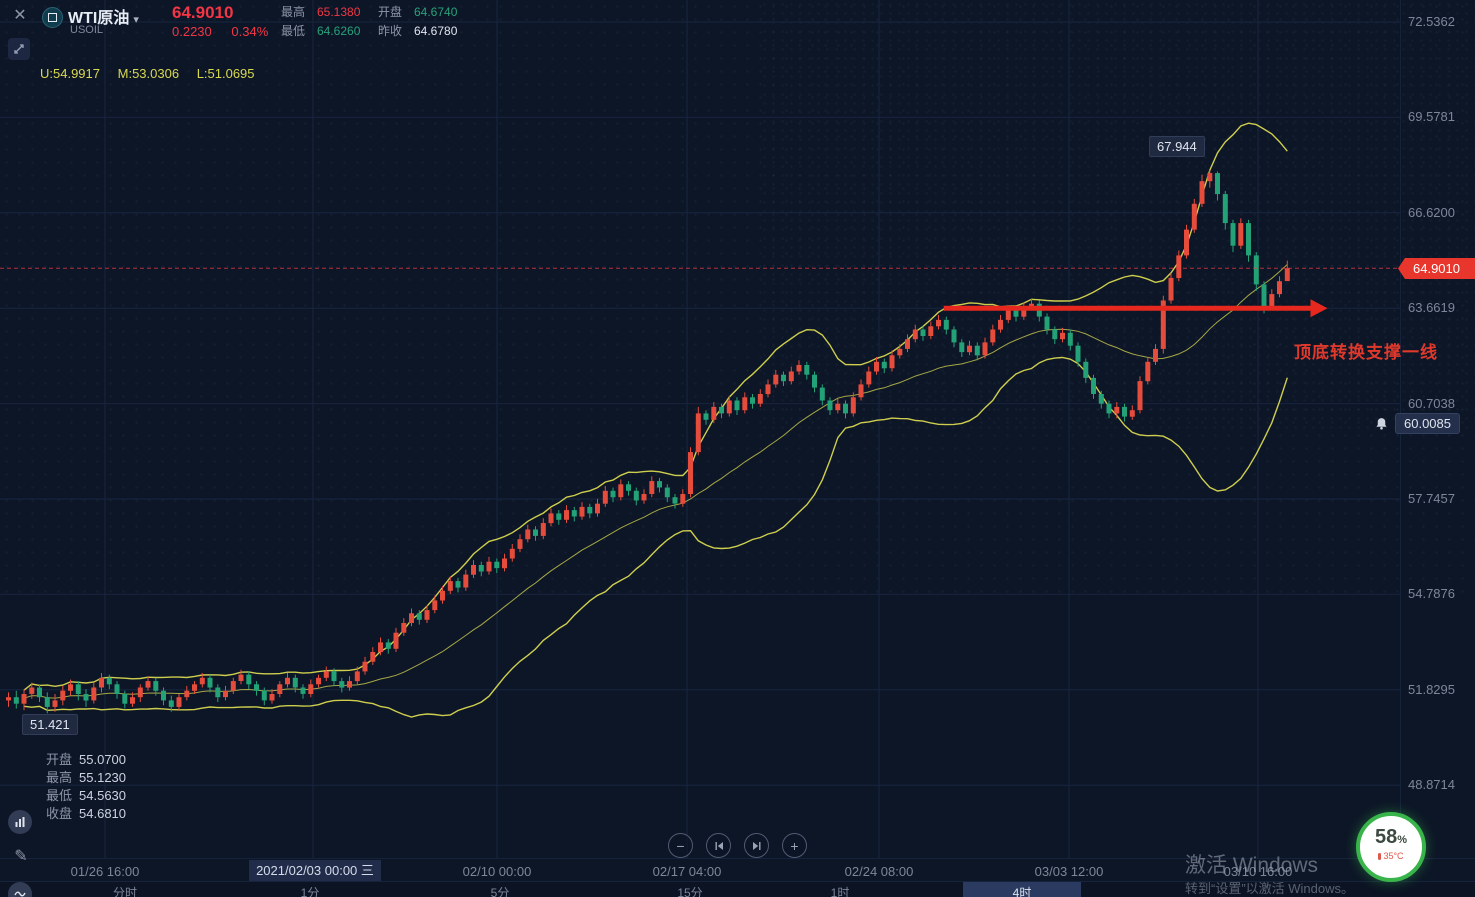 The width and height of the screenshot is (1475, 897). I want to click on temperature: 35°C, so click(1391, 856).